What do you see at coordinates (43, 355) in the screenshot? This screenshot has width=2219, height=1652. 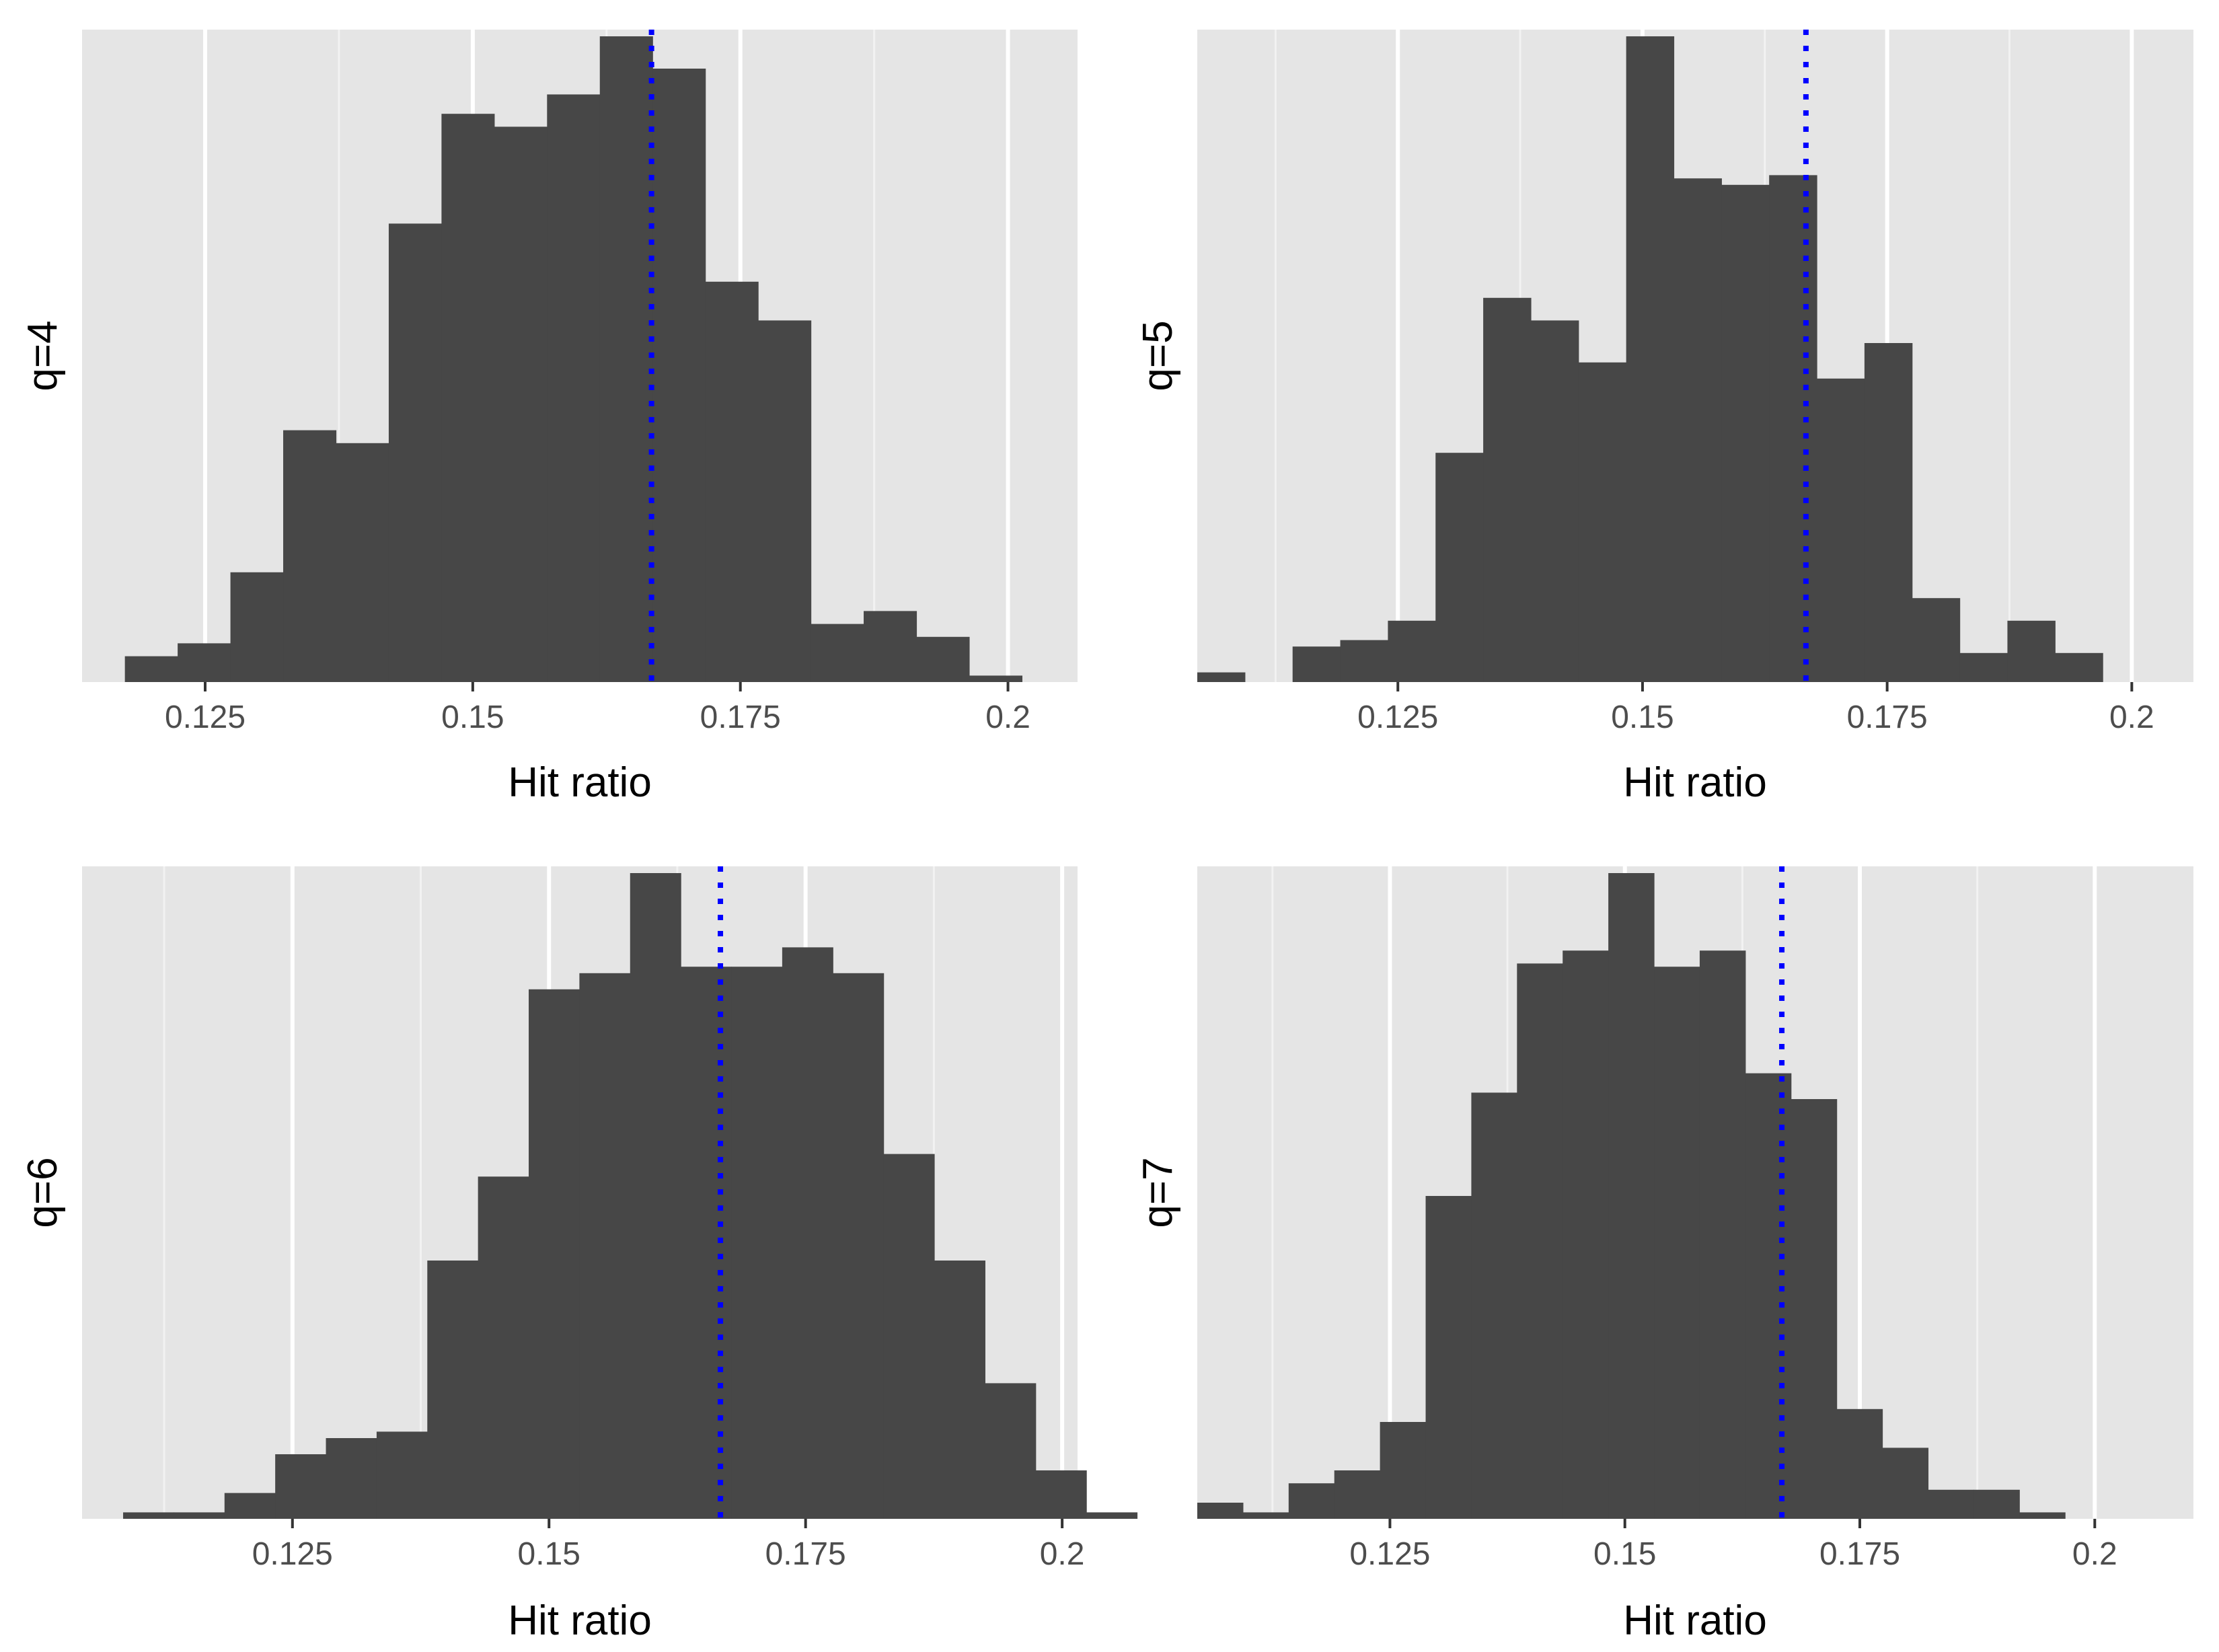 I see `y-axis-title: q=4` at bounding box center [43, 355].